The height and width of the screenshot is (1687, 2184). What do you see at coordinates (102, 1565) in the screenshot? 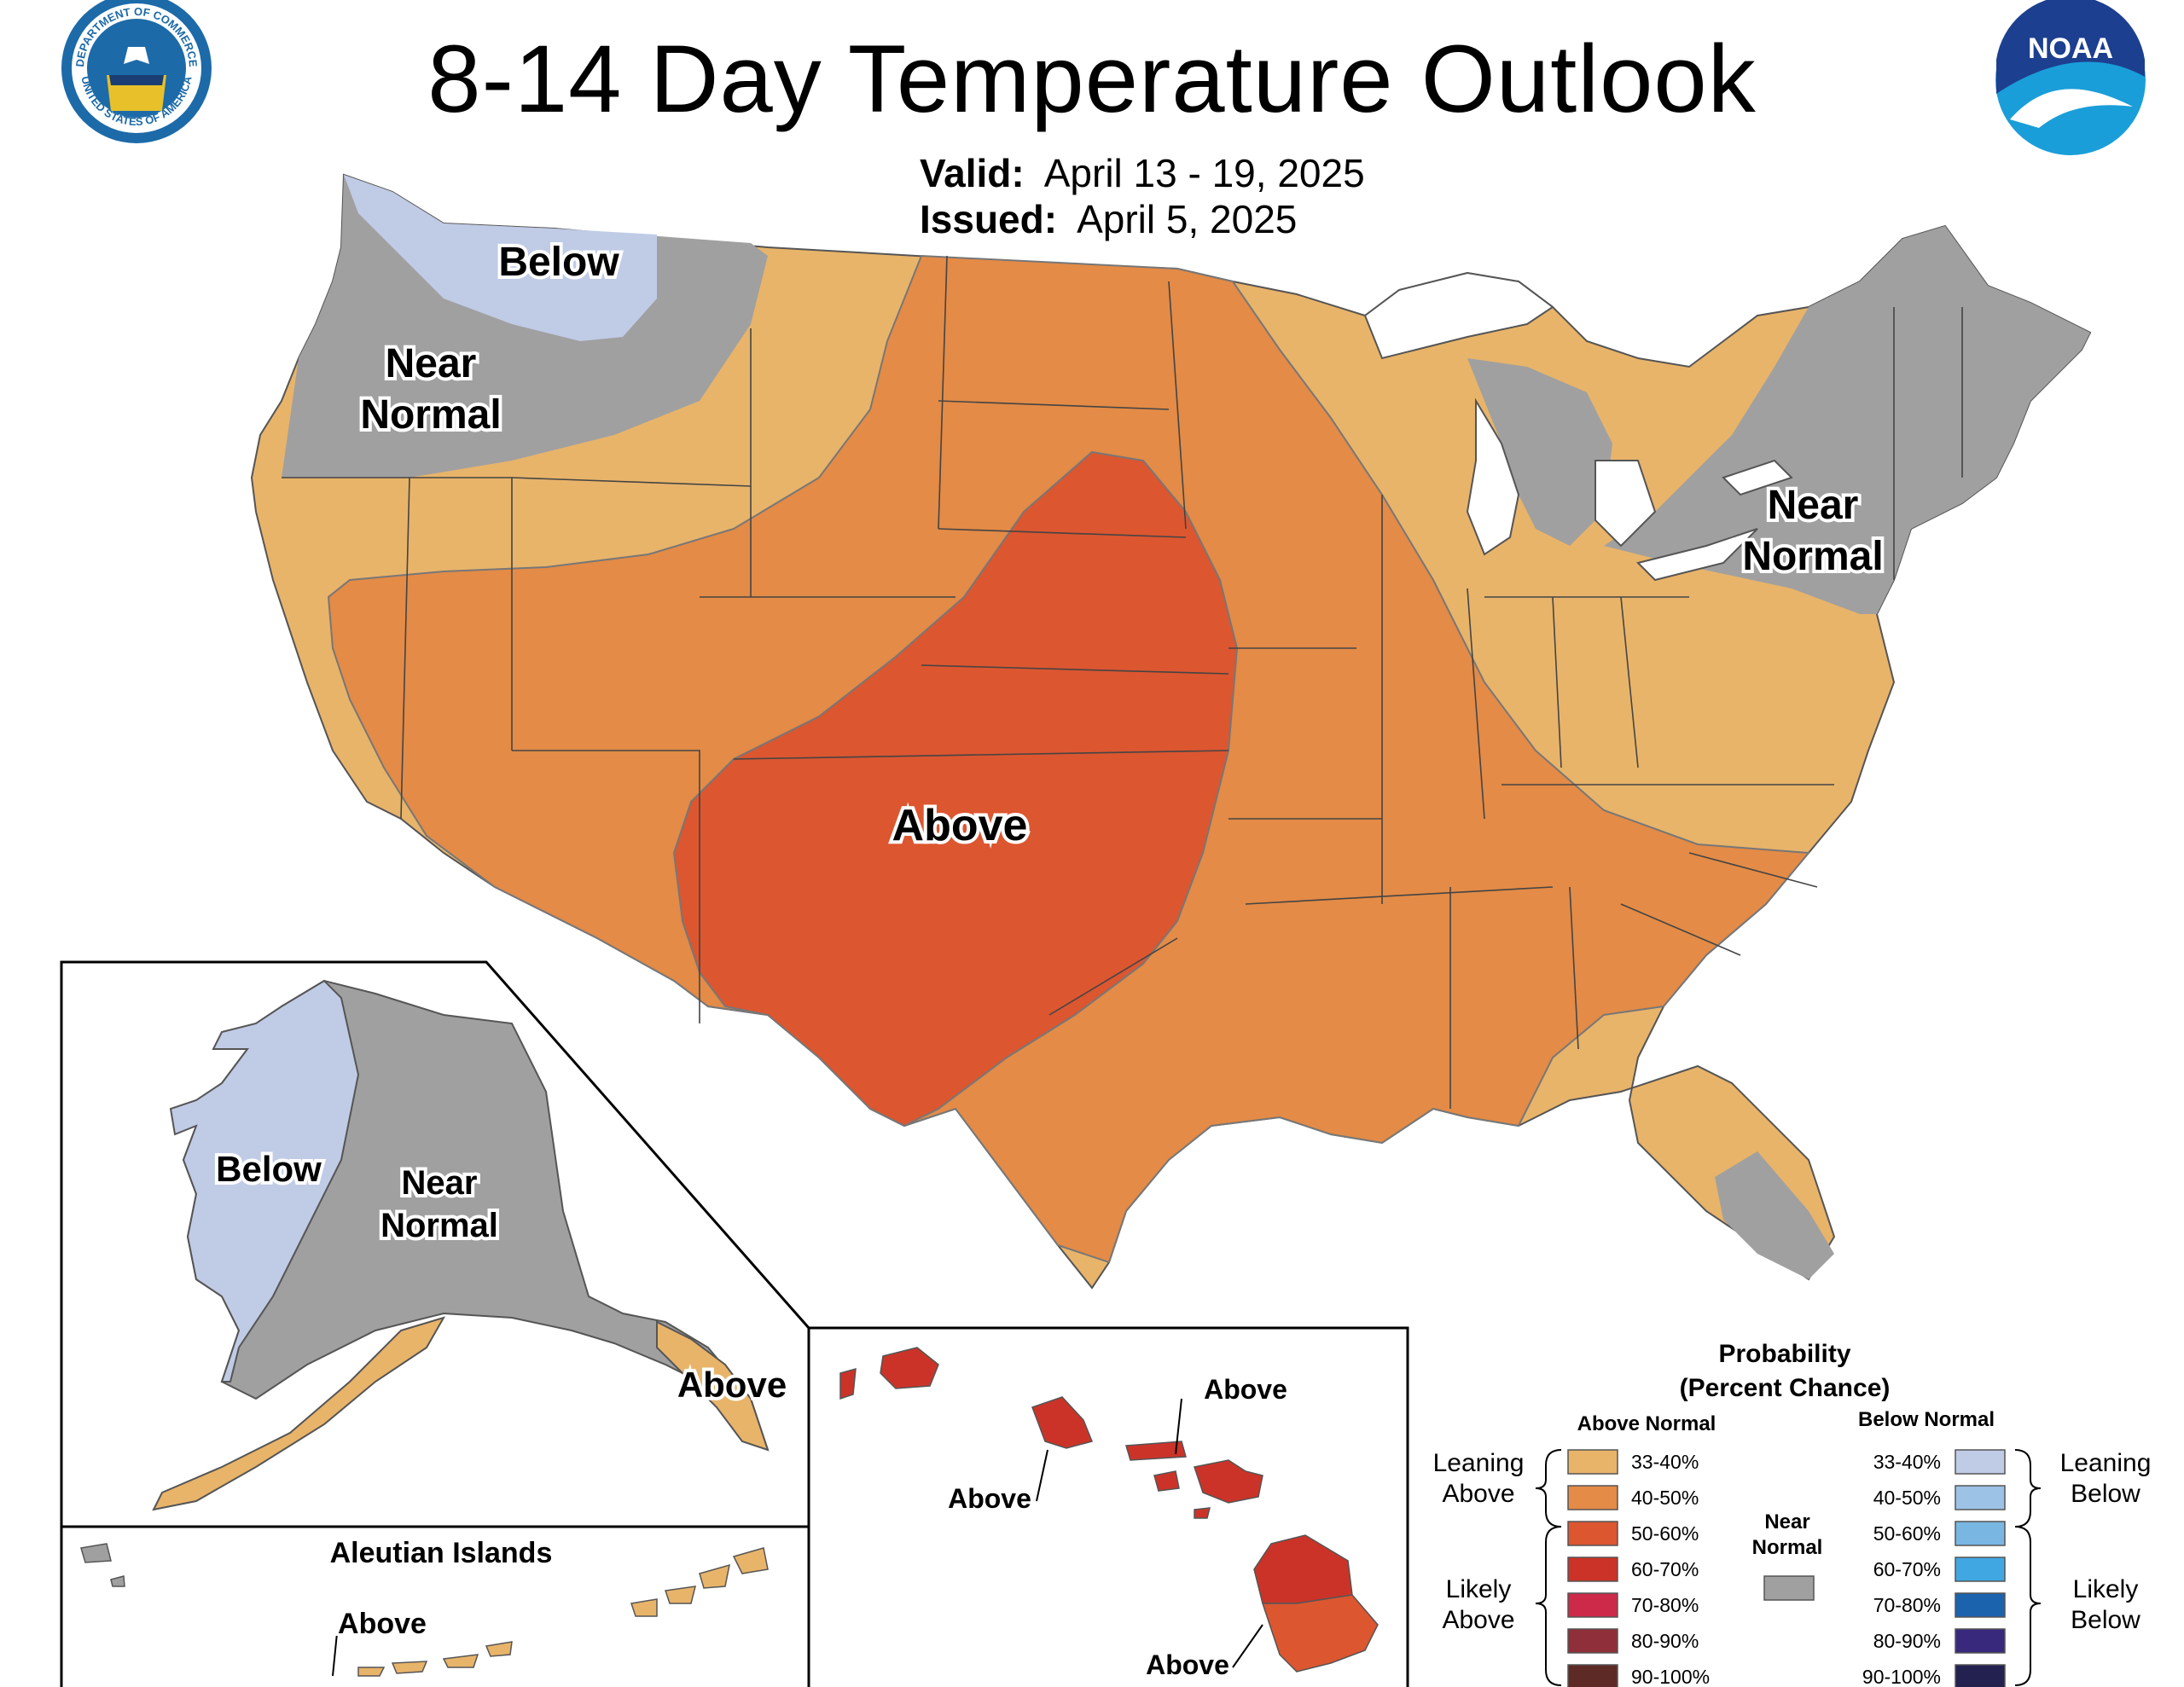
I see `aleutian-gray-islands` at bounding box center [102, 1565].